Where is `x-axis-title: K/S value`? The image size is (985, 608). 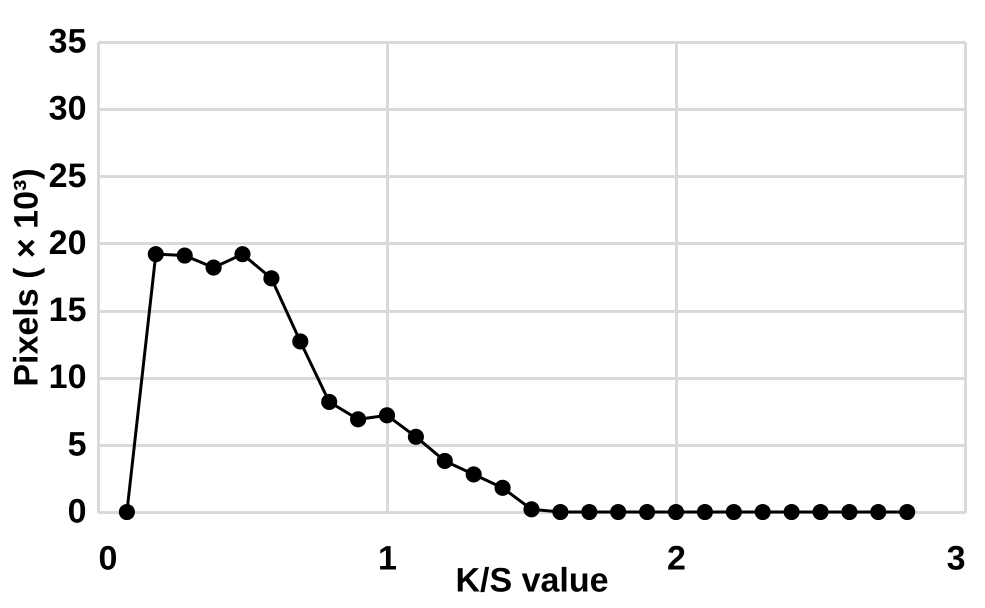 x-axis-title: K/S value is located at coordinates (532, 581).